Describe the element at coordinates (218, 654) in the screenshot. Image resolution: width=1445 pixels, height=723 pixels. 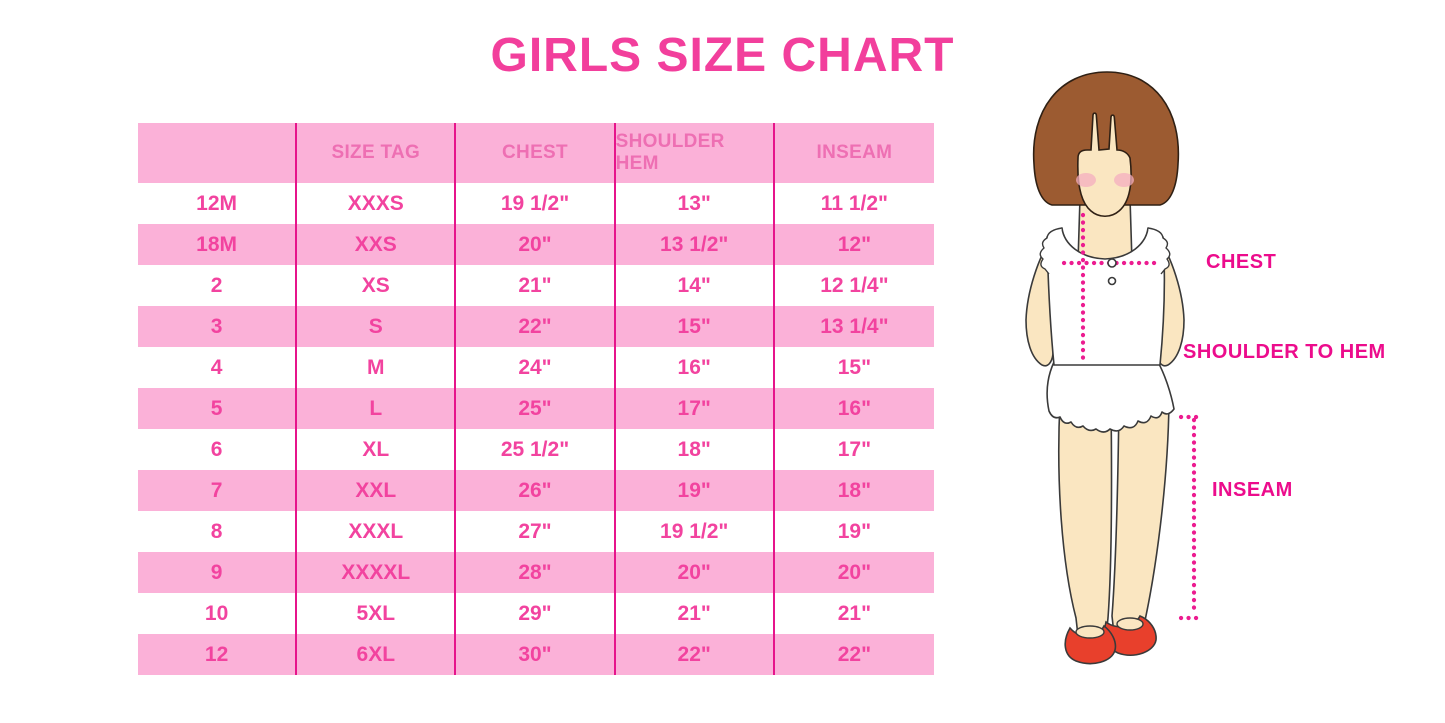
I see `table-cell: 12` at that location.